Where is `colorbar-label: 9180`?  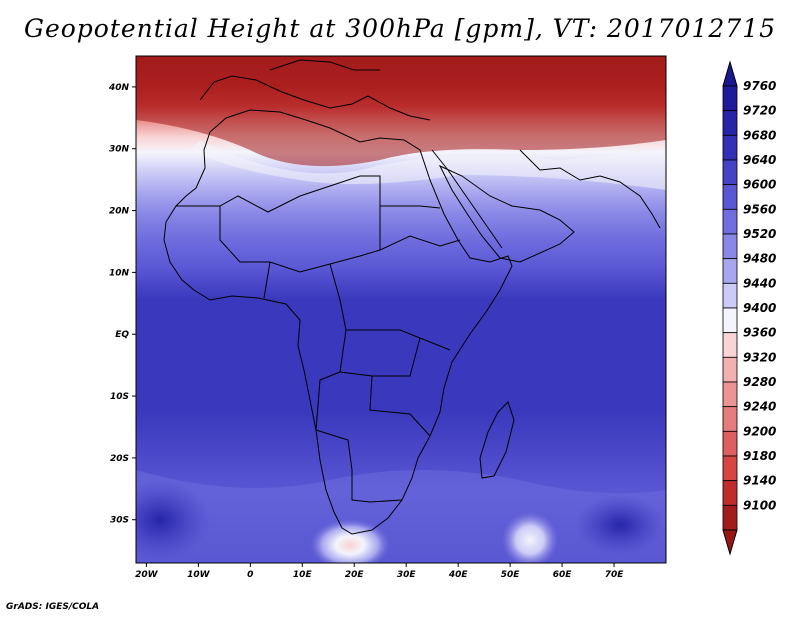 colorbar-label: 9180 is located at coordinates (759, 456).